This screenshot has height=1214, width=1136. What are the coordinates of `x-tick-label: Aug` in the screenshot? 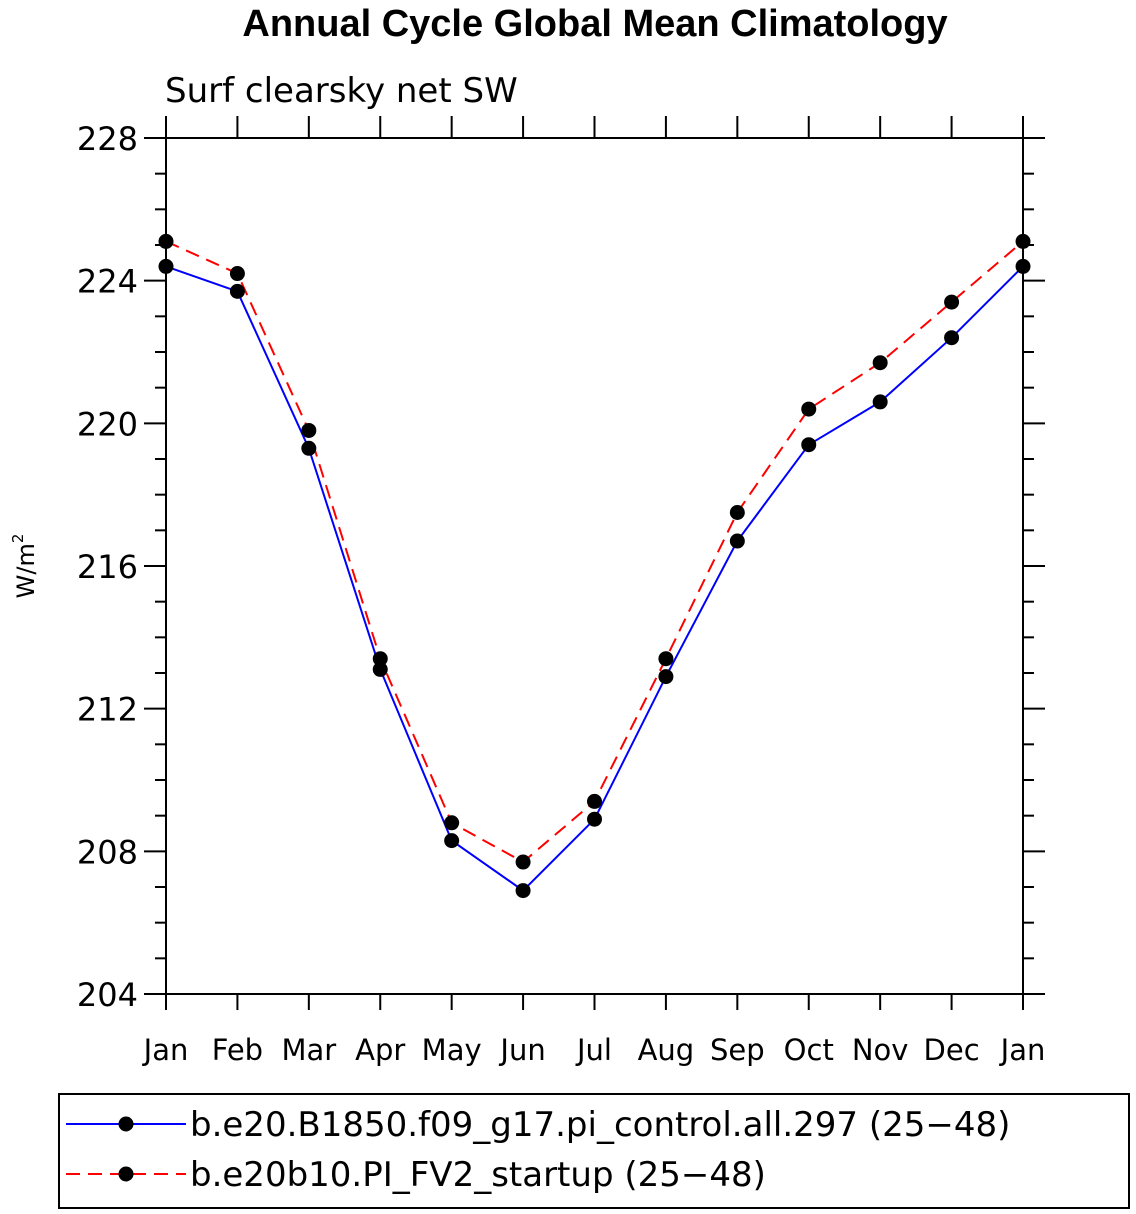 It's located at (666, 1050).